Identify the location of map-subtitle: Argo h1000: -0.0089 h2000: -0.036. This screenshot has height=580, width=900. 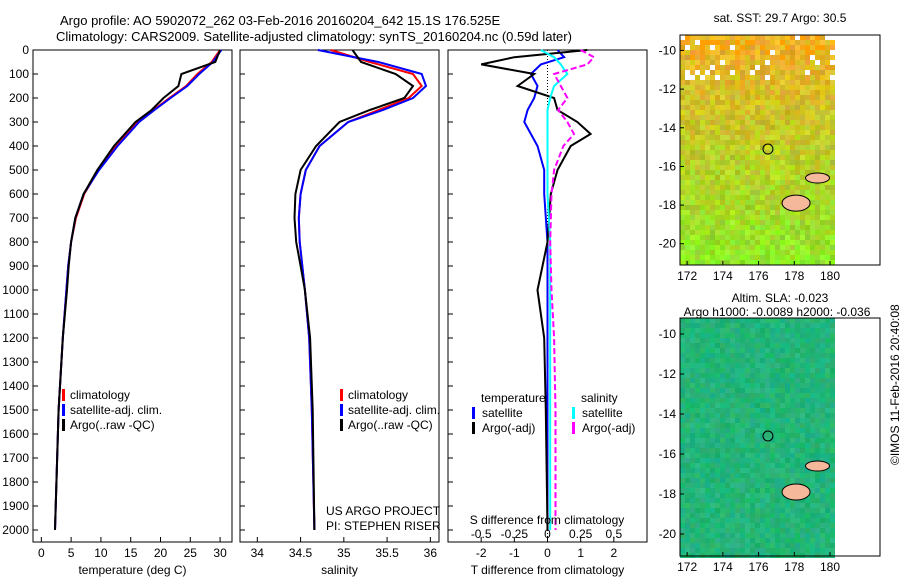
(777, 312).